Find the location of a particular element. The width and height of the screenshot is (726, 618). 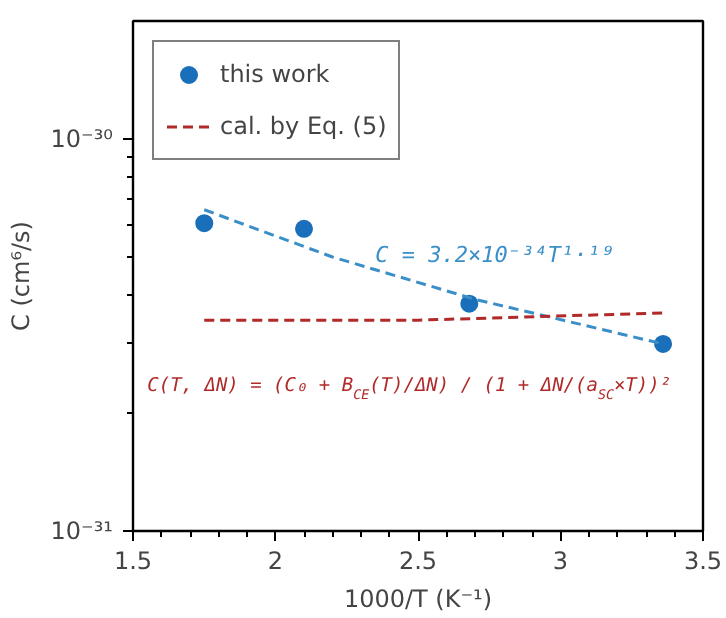

y-tick-label: 10⁻³⁰ is located at coordinates (82, 139).